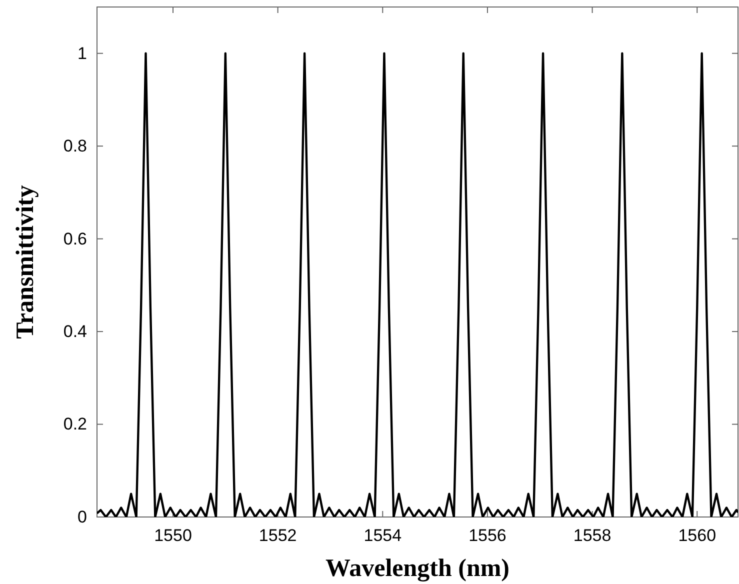 The image size is (739, 584). Describe the element at coordinates (417, 568) in the screenshot. I see `x-axis-title: Wavelength (nm)` at that location.